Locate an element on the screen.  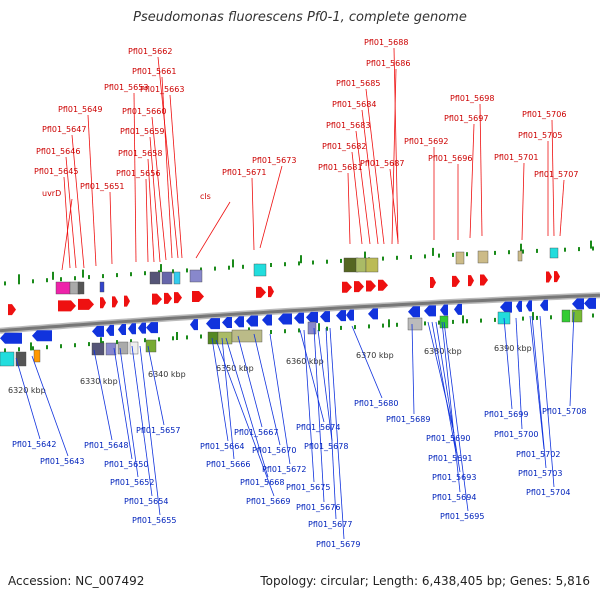
forward-gene-label: Pfl01_5659 is located at coordinates (142, 131).